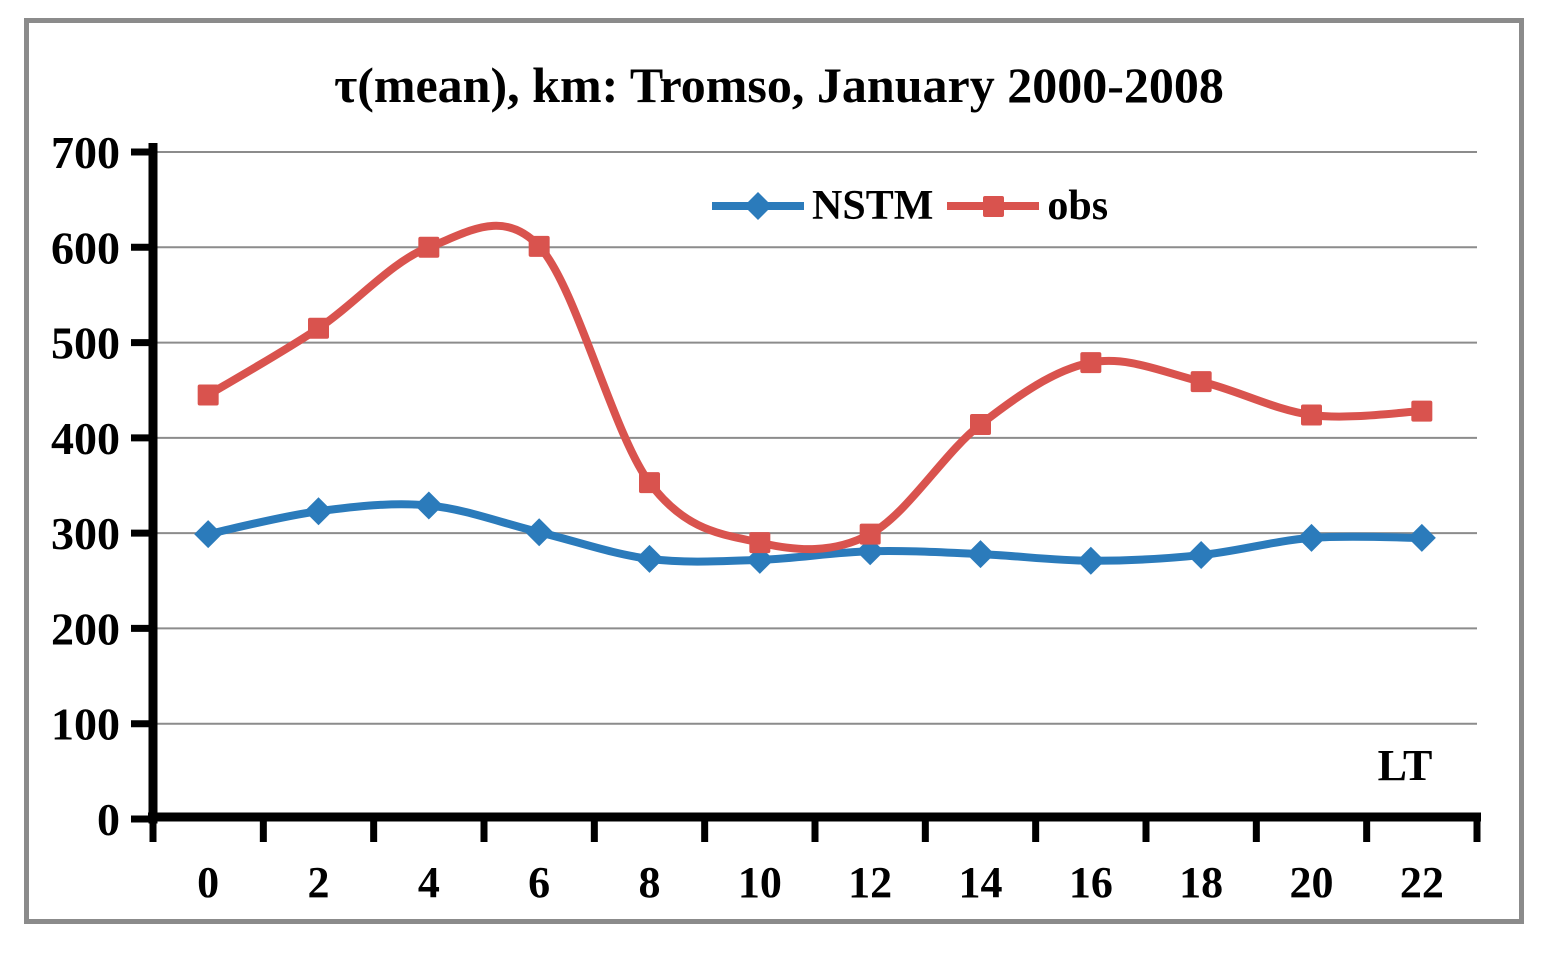  I want to click on y-tick-label: 300, so click(85, 533).